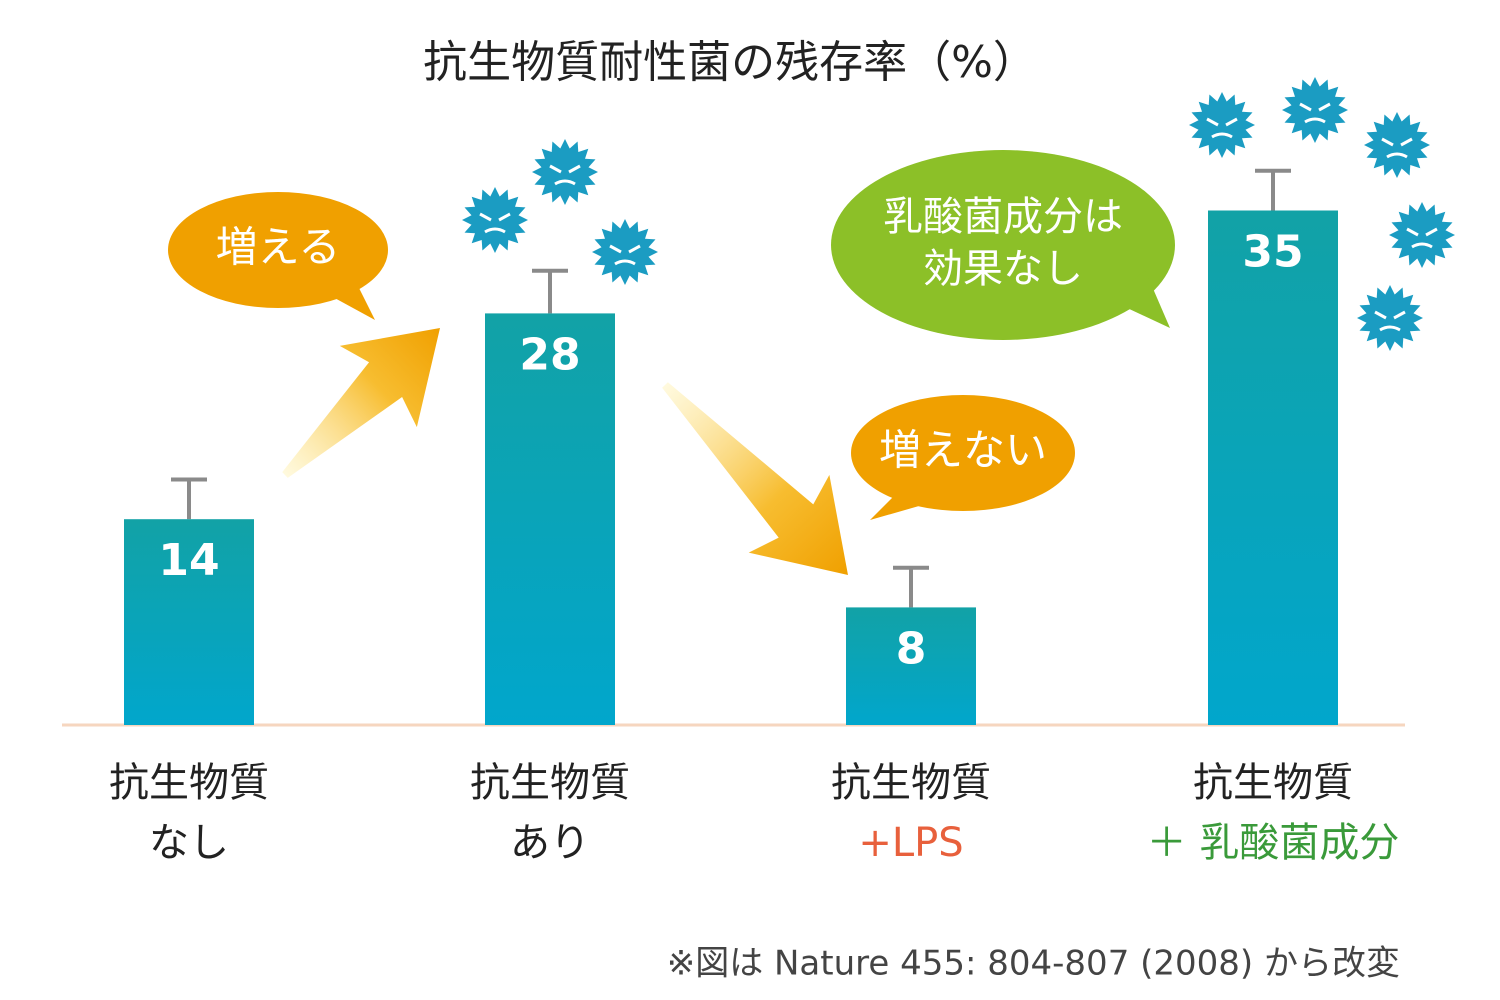 The height and width of the screenshot is (1000, 1500). What do you see at coordinates (550, 843) in the screenshot?
I see `x-tick-sublabel: あり` at bounding box center [550, 843].